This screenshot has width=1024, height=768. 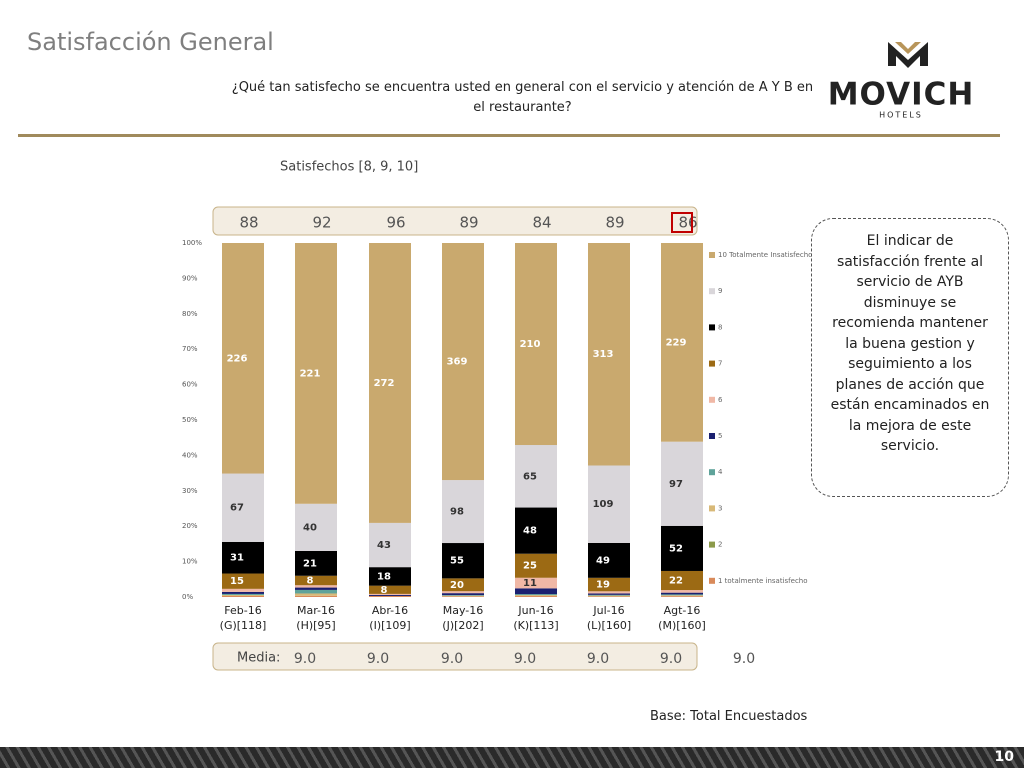 What do you see at coordinates (384, 590) in the screenshot?
I see `data-label: 8` at bounding box center [384, 590].